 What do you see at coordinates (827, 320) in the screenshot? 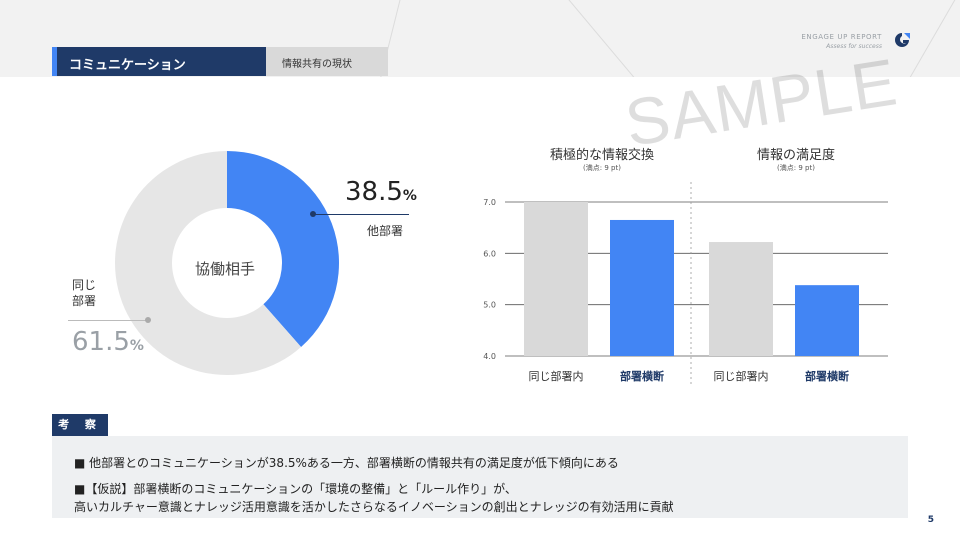
I see `bar-satisfaction-cross-dept` at bounding box center [827, 320].